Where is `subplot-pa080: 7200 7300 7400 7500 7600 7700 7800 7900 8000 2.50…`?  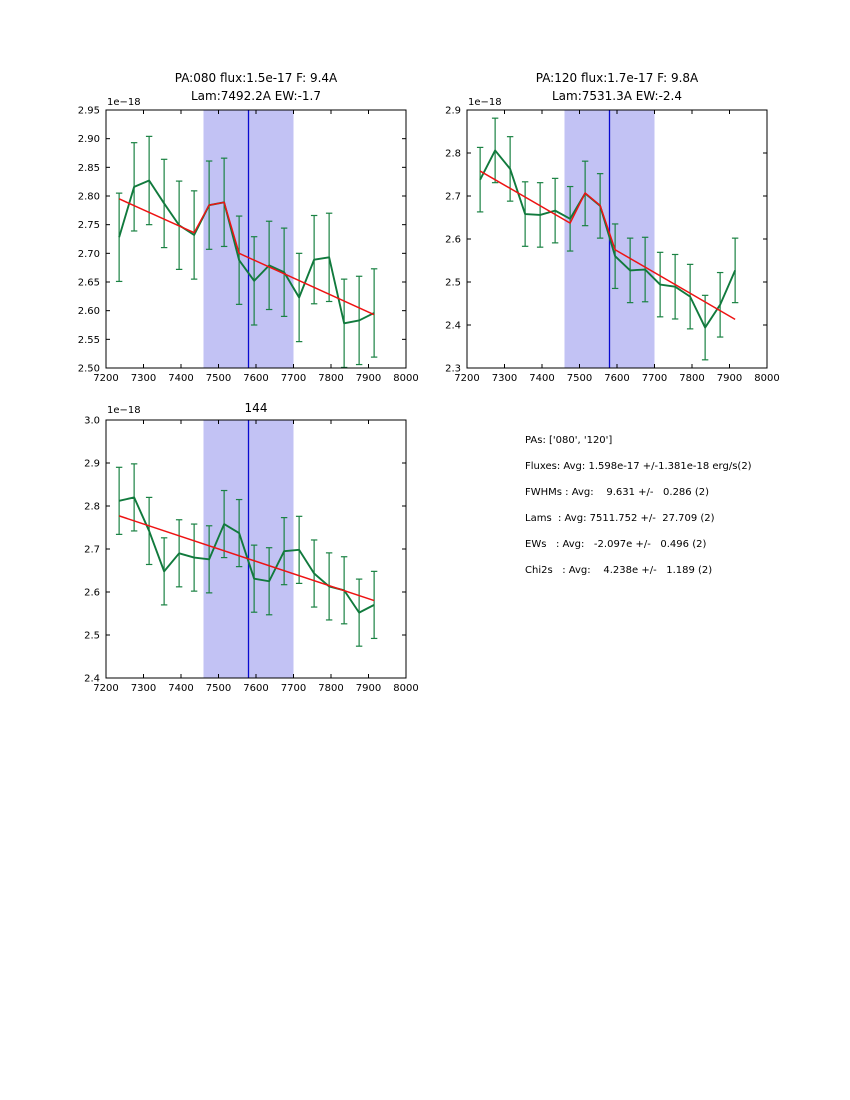
subplot-pa080: 7200 7300 7400 7500 7600 7700 7800 7900 8000 2.50… is located at coordinates (248, 227).